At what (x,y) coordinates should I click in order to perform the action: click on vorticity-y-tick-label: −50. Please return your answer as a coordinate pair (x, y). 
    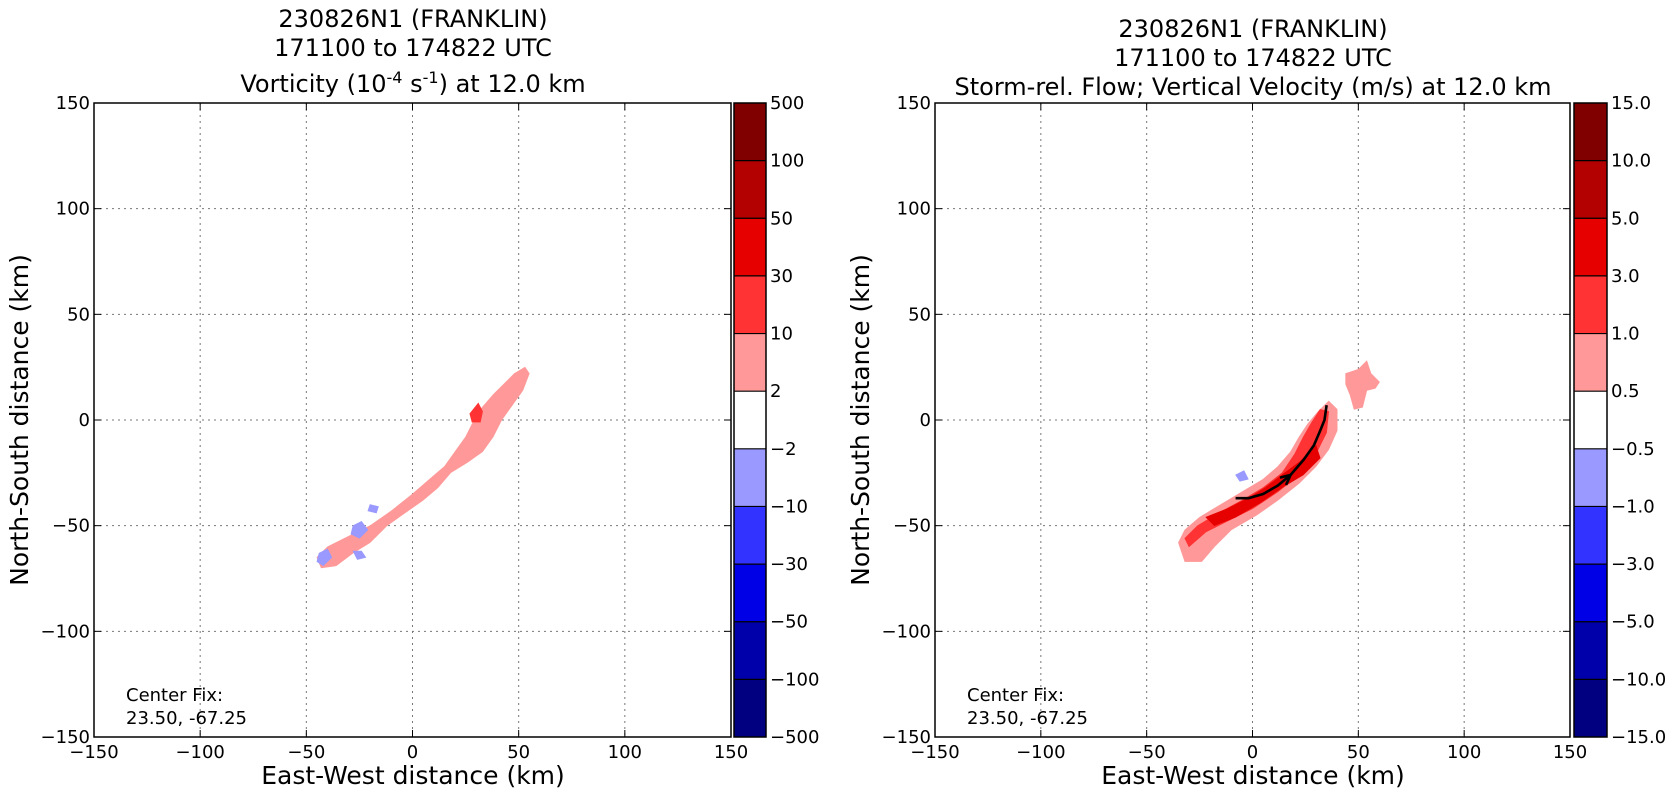
    Looking at the image, I should click on (71, 526).